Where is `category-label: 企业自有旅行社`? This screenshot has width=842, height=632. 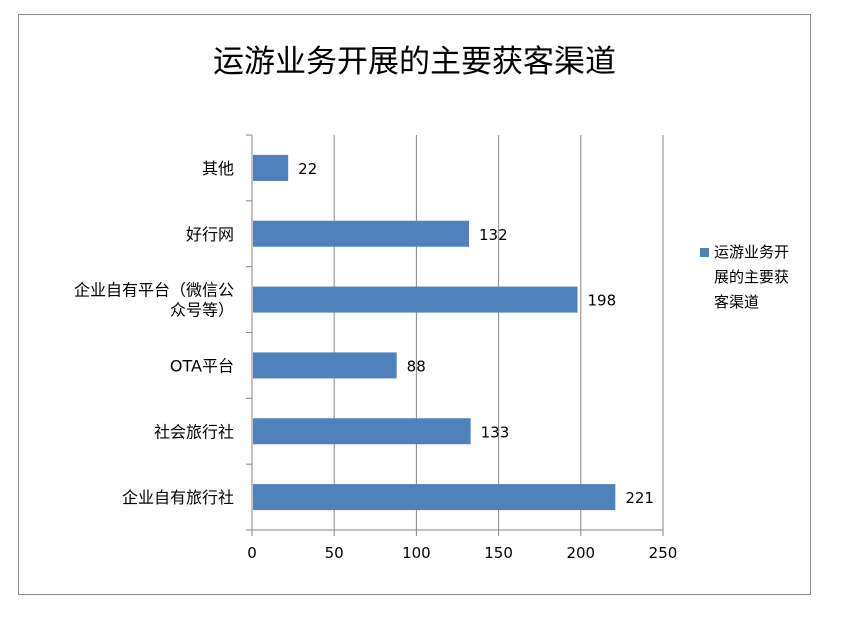 category-label: 企业自有旅行社 is located at coordinates (178, 497).